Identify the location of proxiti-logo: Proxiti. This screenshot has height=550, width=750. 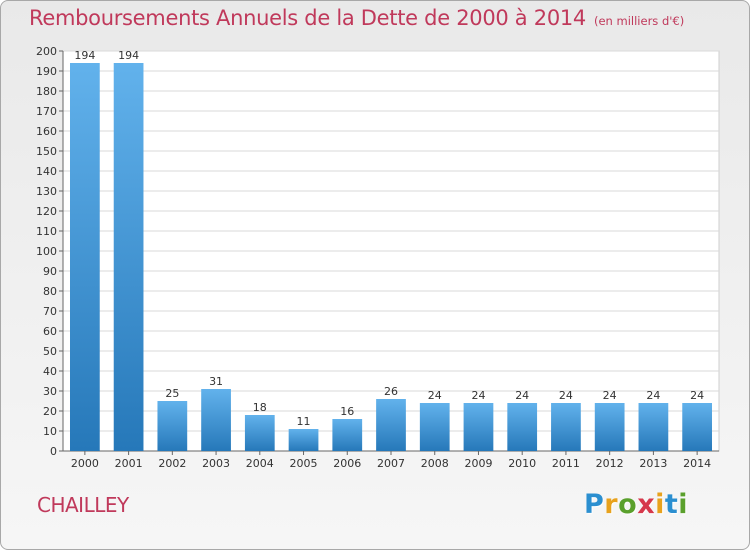
(636, 504).